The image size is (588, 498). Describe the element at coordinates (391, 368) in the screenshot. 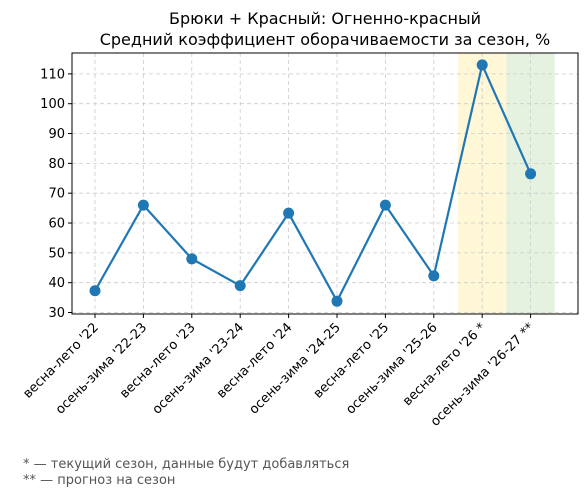

I see `x-tick-label: осень-зима '25-26` at that location.